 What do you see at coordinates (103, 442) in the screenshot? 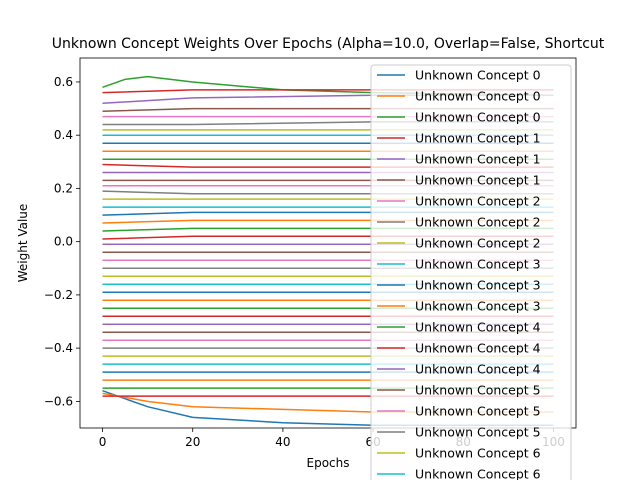
I see `x-tick-label: 0` at bounding box center [103, 442].